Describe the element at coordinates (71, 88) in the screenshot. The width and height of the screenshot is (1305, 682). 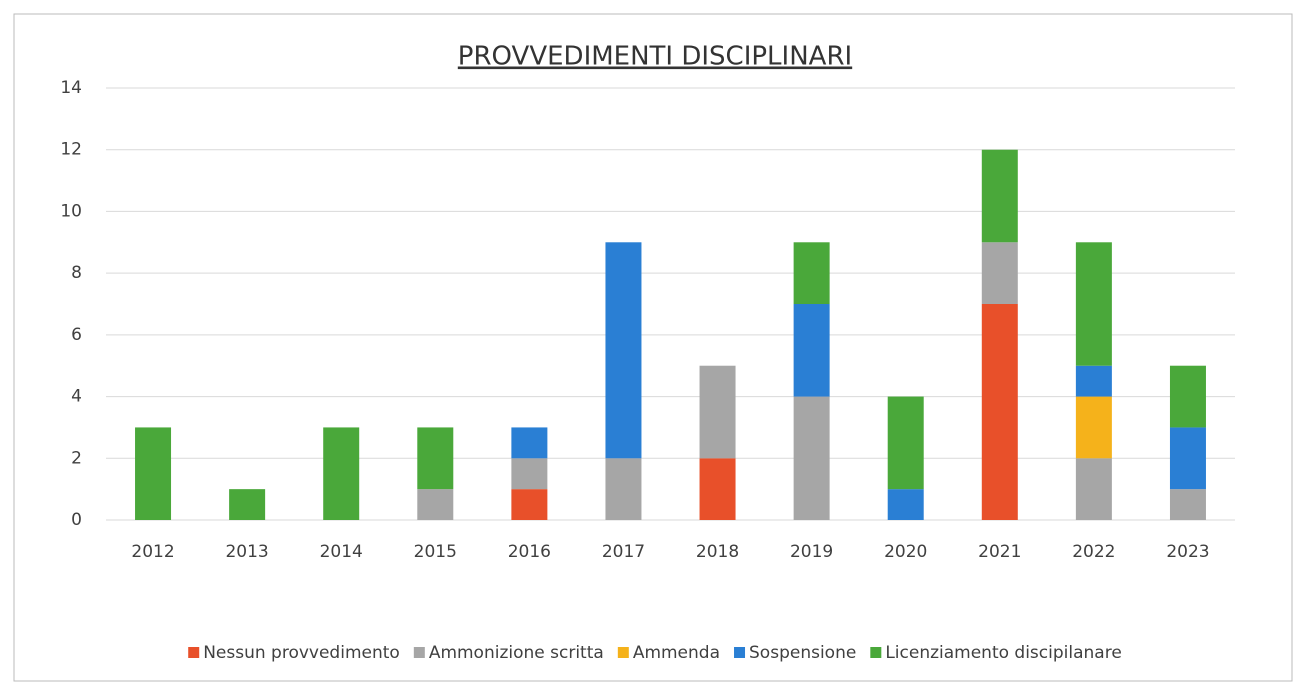
I see `y-tick-label: 14` at that location.